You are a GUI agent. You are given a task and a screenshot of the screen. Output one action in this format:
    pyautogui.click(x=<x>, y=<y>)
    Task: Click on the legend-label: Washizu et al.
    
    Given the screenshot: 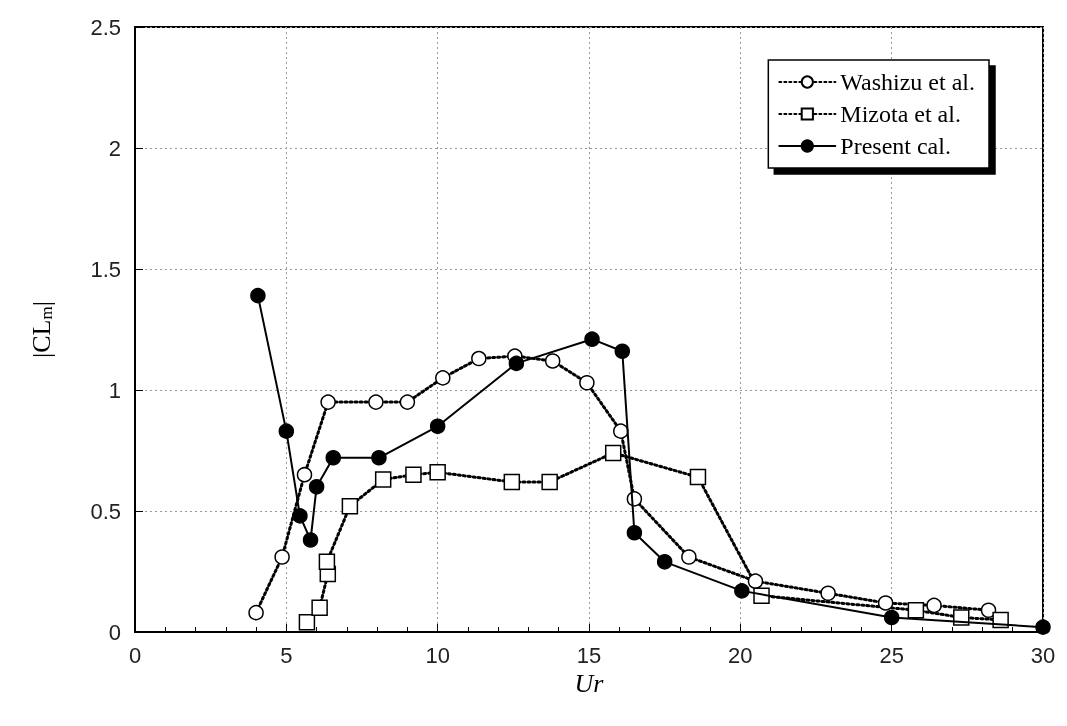 What is the action you would take?
    pyautogui.click(x=907, y=82)
    